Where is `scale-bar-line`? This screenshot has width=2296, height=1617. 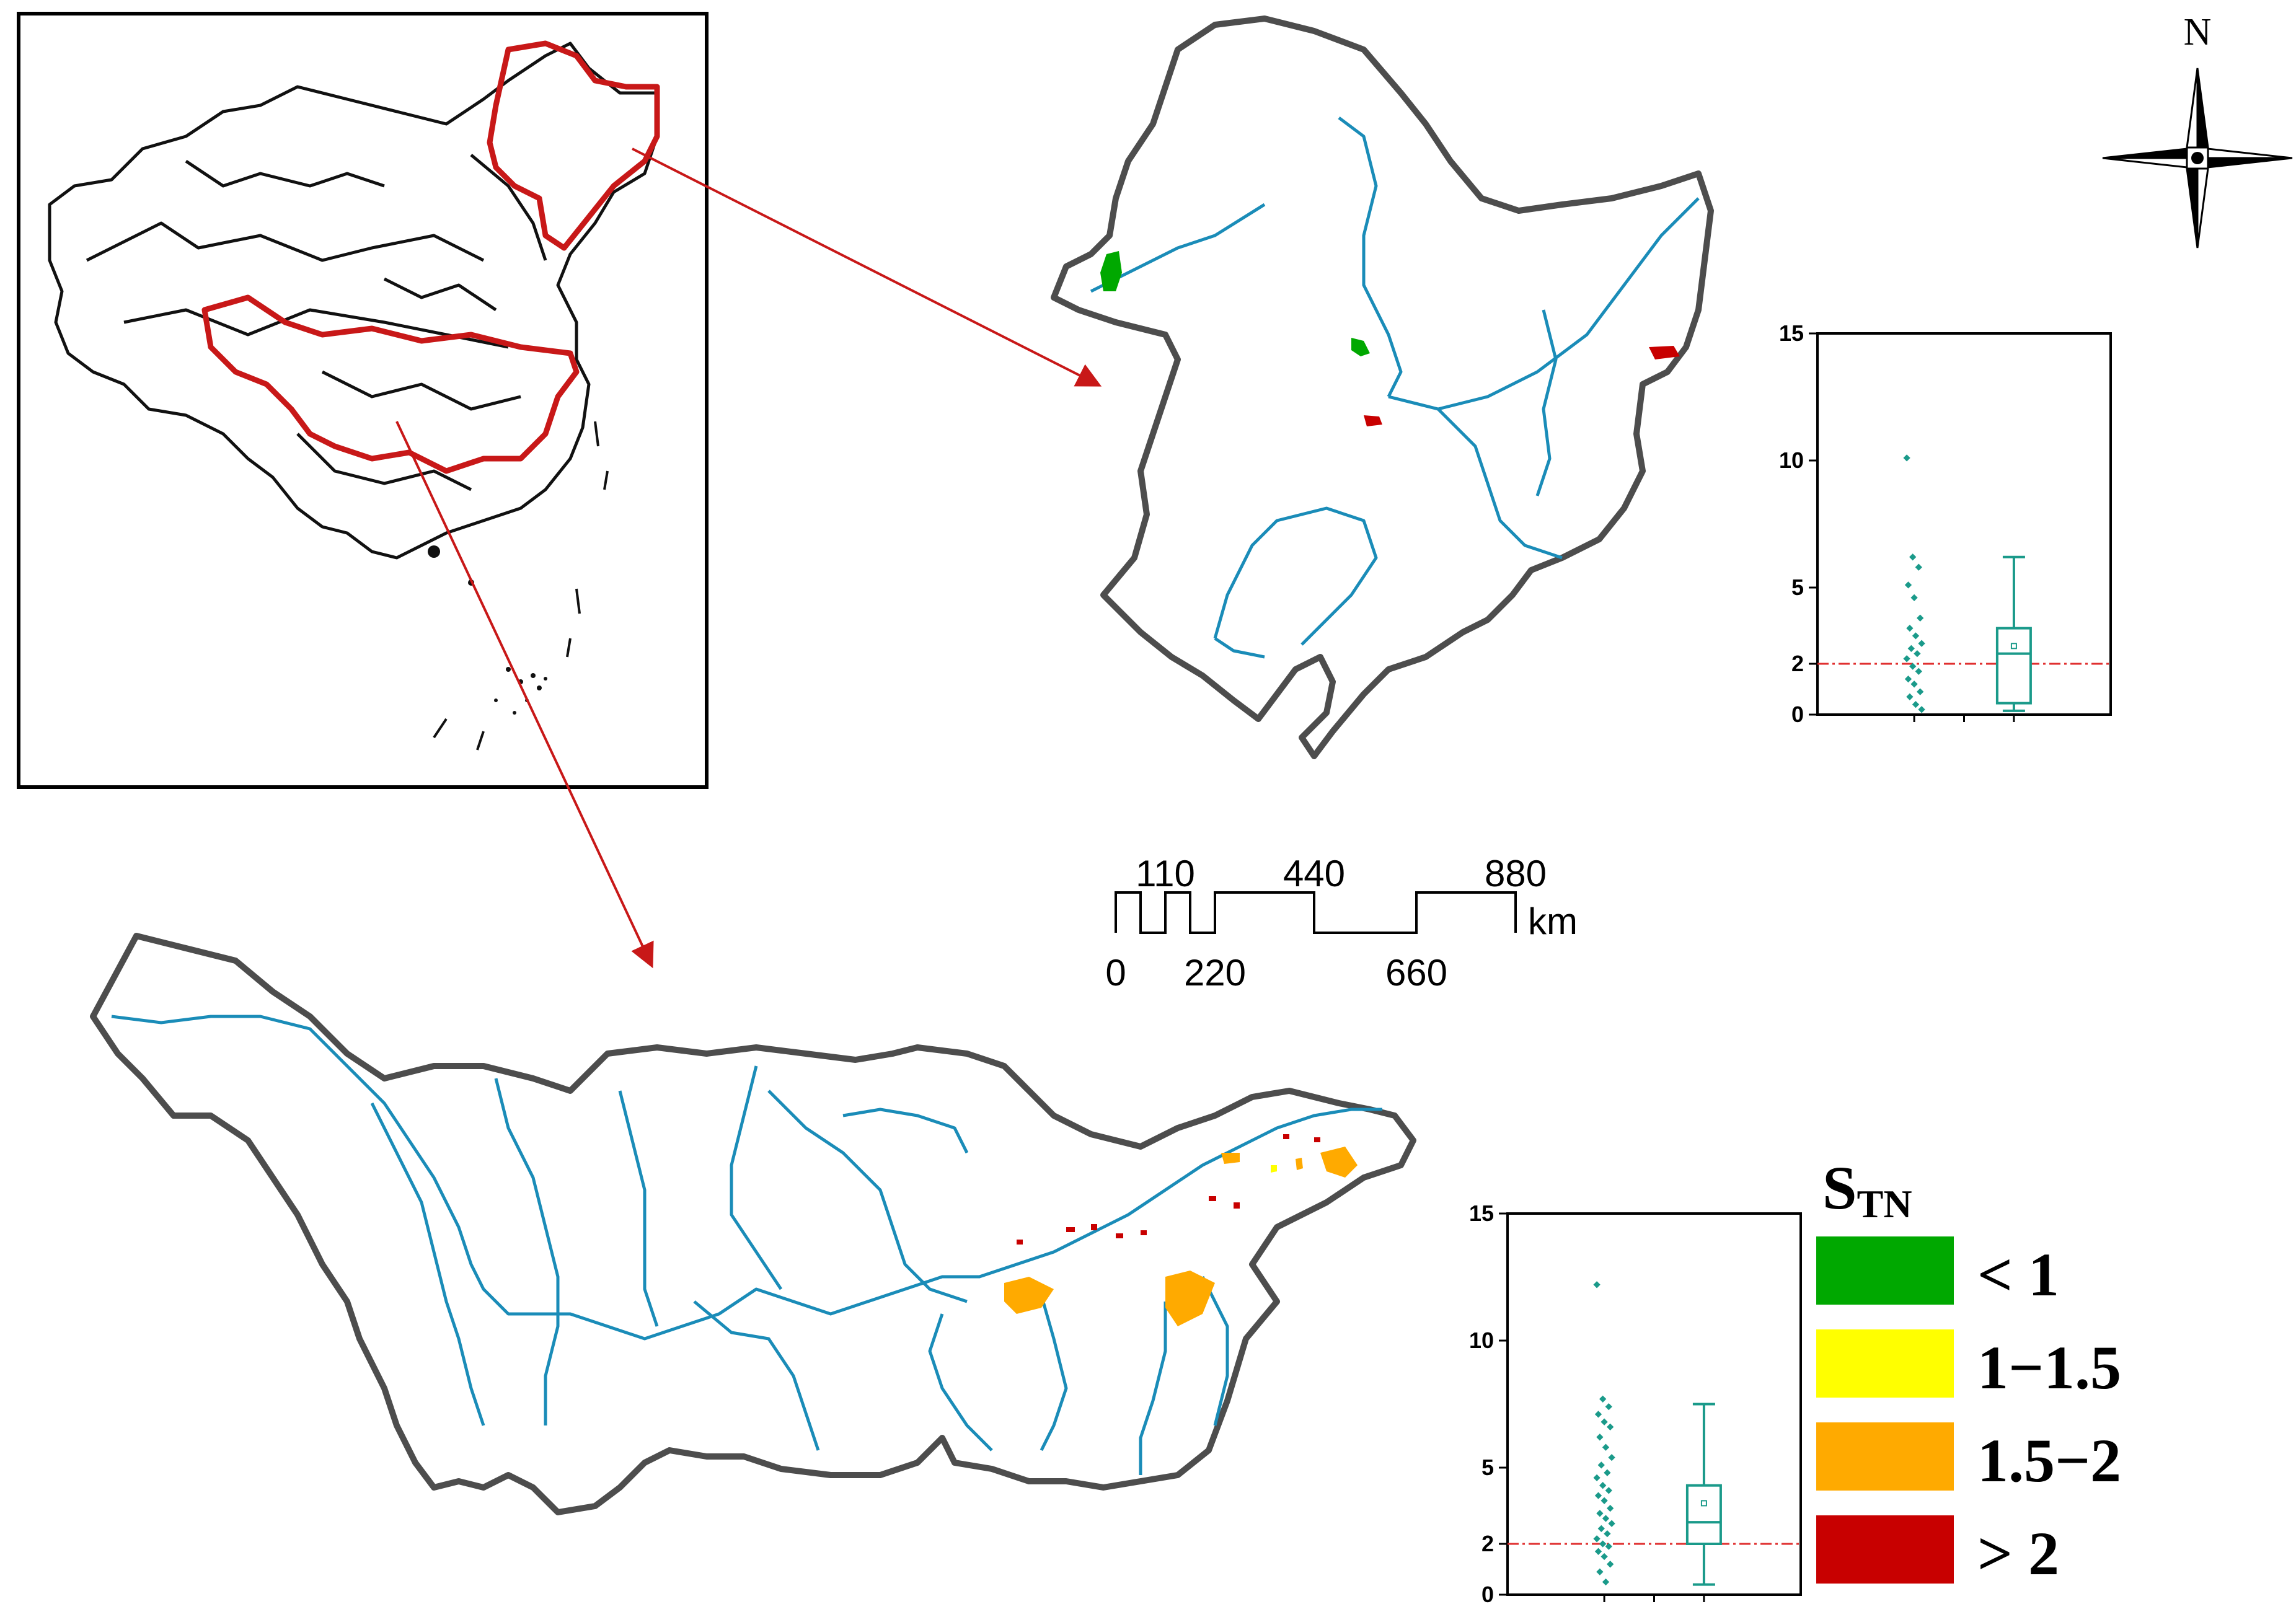
scale-bar-line is located at coordinates (1316, 912).